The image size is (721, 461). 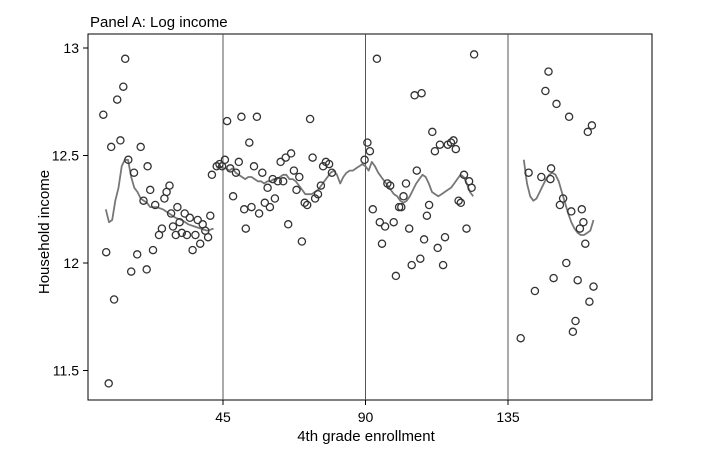 What do you see at coordinates (366, 436) in the screenshot?
I see `x-axis-label: 4th grade enrollment` at bounding box center [366, 436].